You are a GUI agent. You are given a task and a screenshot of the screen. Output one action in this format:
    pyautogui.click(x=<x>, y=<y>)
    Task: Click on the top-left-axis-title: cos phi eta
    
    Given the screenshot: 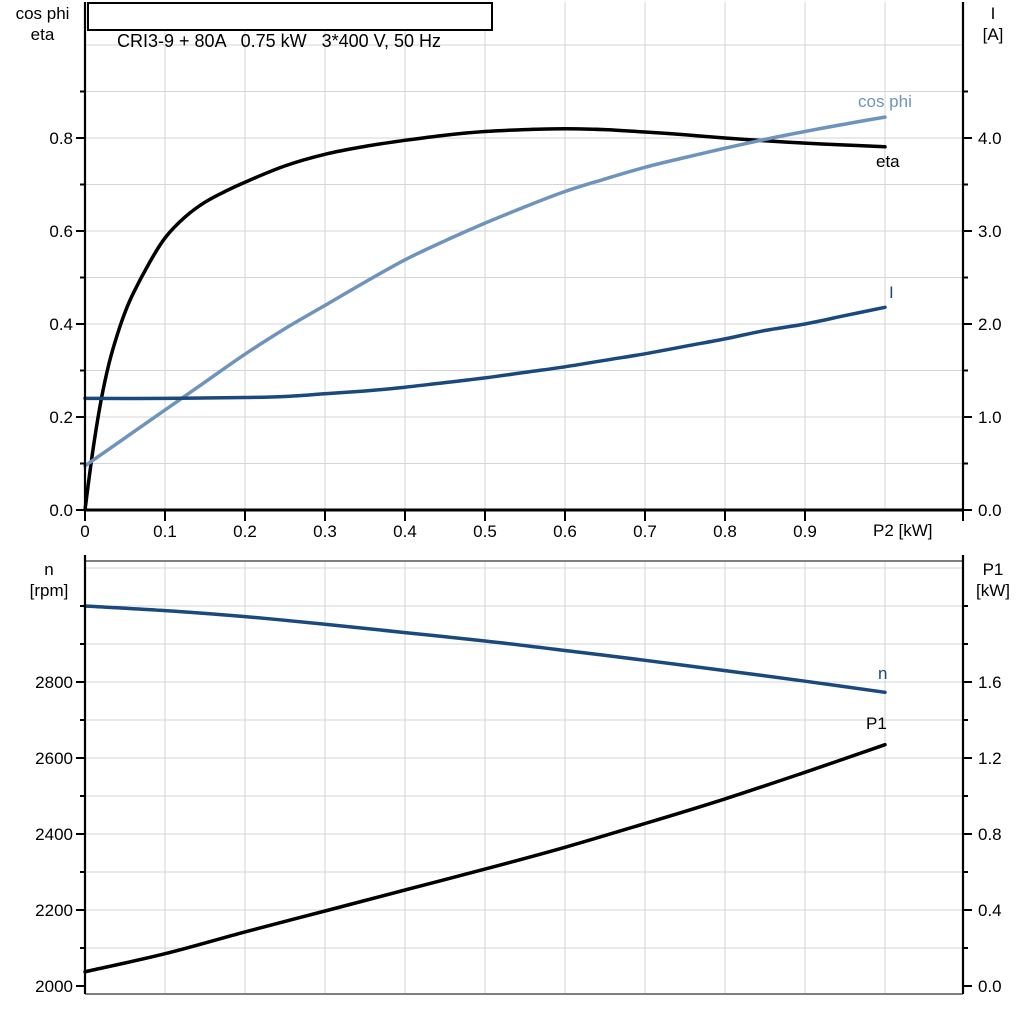 What is the action you would take?
    pyautogui.click(x=42, y=24)
    